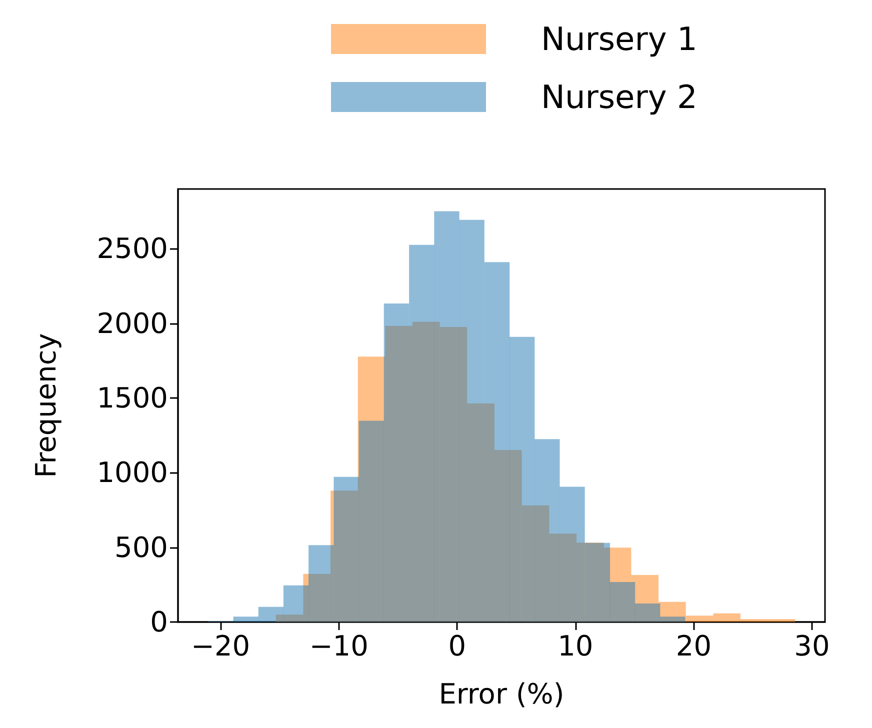 The image size is (872, 728). What do you see at coordinates (132, 473) in the screenshot?
I see `y-tick-label: 1000` at bounding box center [132, 473].